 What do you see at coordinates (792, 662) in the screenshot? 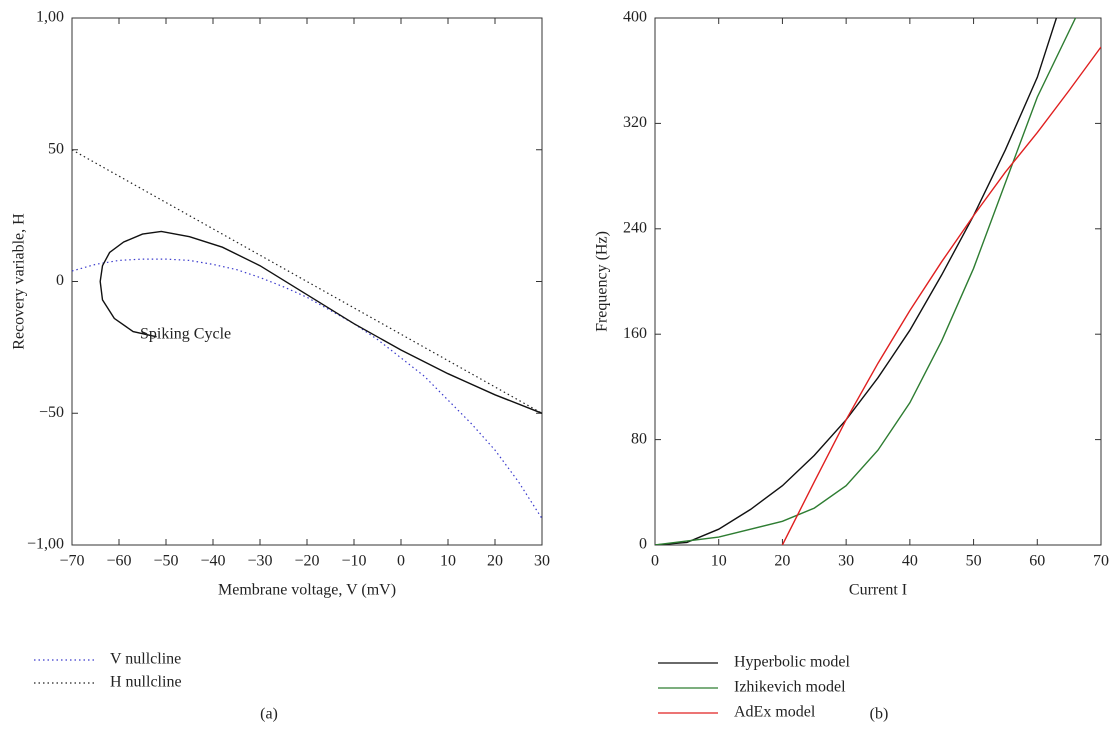
I see `legend-label: Hyperbolic model` at bounding box center [792, 662].